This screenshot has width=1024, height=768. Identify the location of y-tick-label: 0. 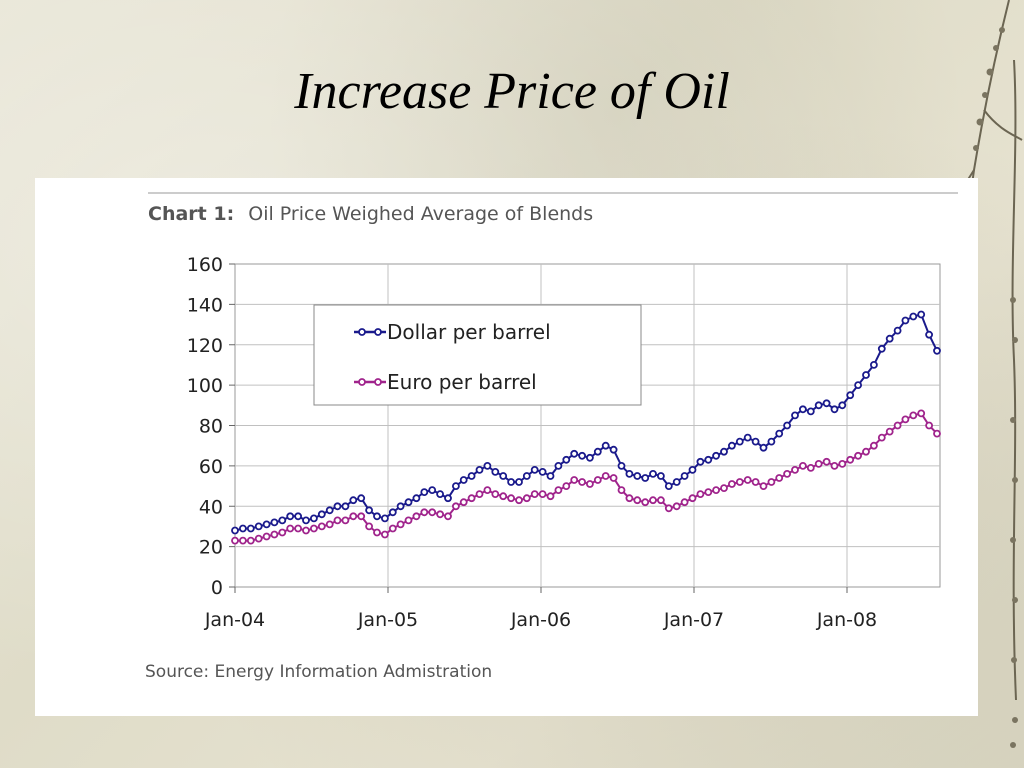
(217, 588).